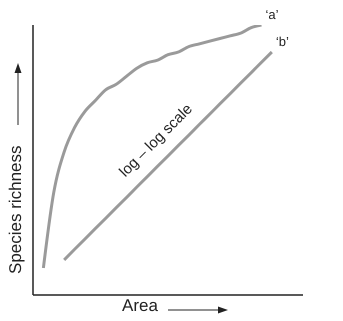 The height and width of the screenshot is (321, 343). Describe the element at coordinates (16, 209) in the screenshot. I see `y-axis-title: Species richness` at that location.